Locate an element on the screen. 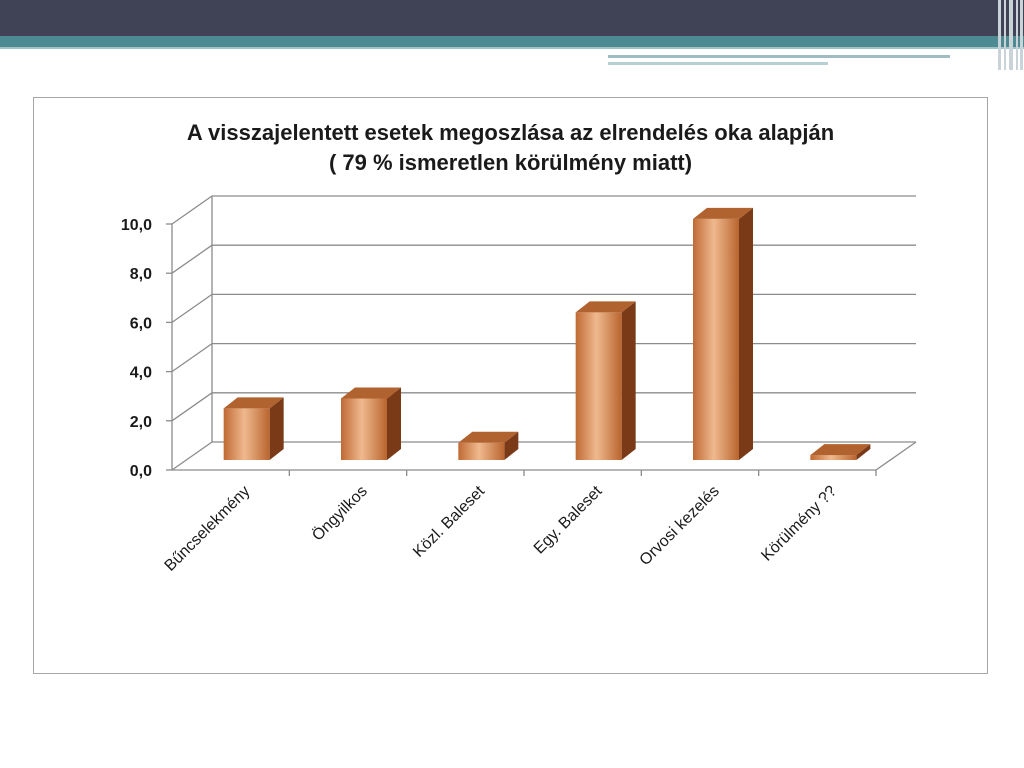 The width and height of the screenshot is (1024, 768). slide-header-bar is located at coordinates (512, 18).